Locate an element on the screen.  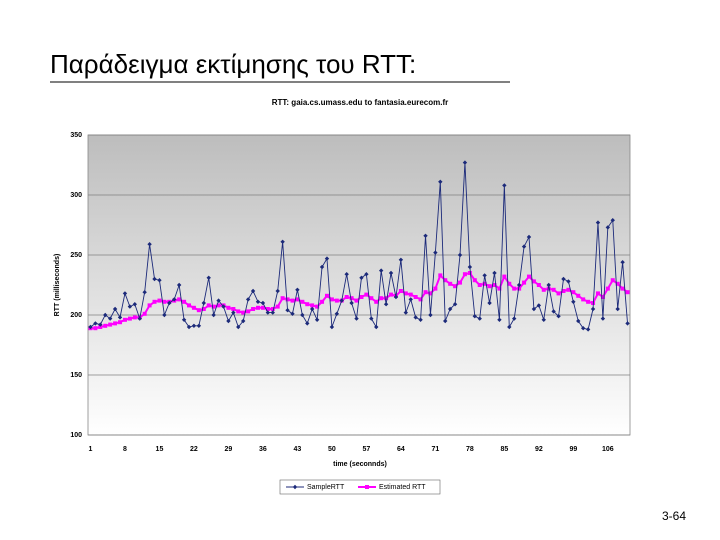
slide-title: Παράδειγμα εκτίμησης του RTT: is located at coordinates (233, 64).